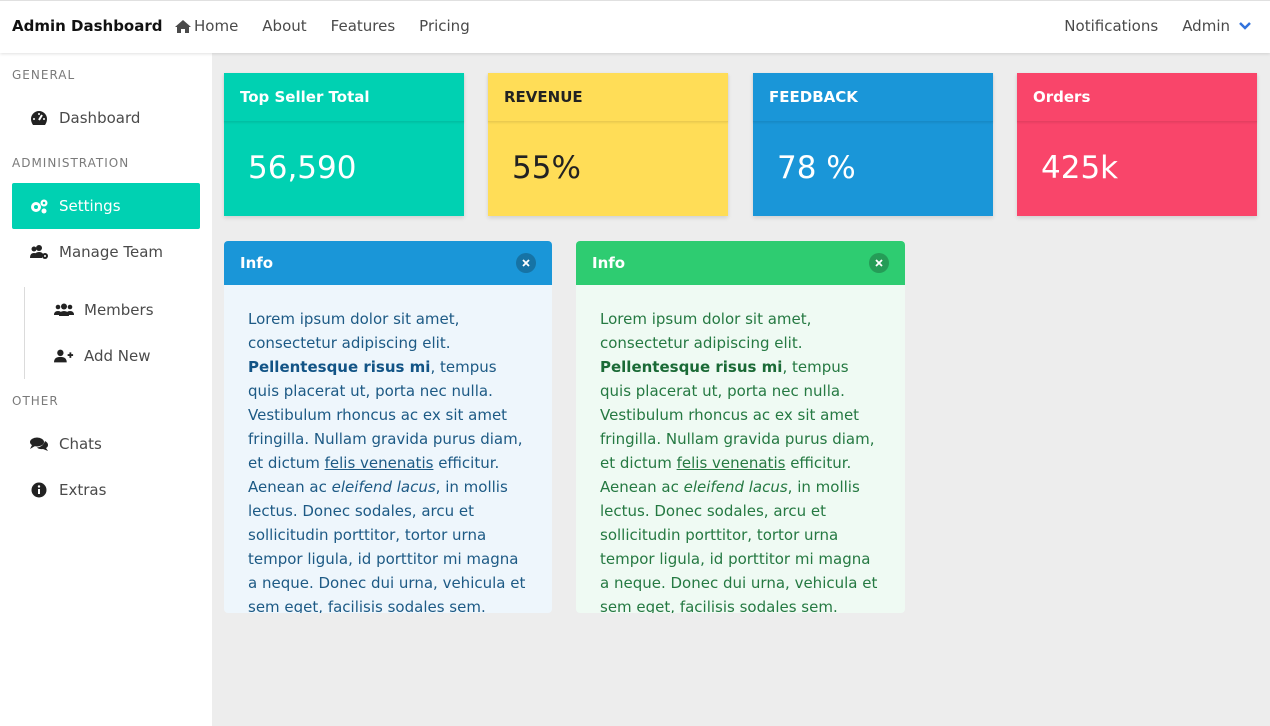 This screenshot has width=1270, height=726. I want to click on chevron-down-icon, so click(1246, 26).